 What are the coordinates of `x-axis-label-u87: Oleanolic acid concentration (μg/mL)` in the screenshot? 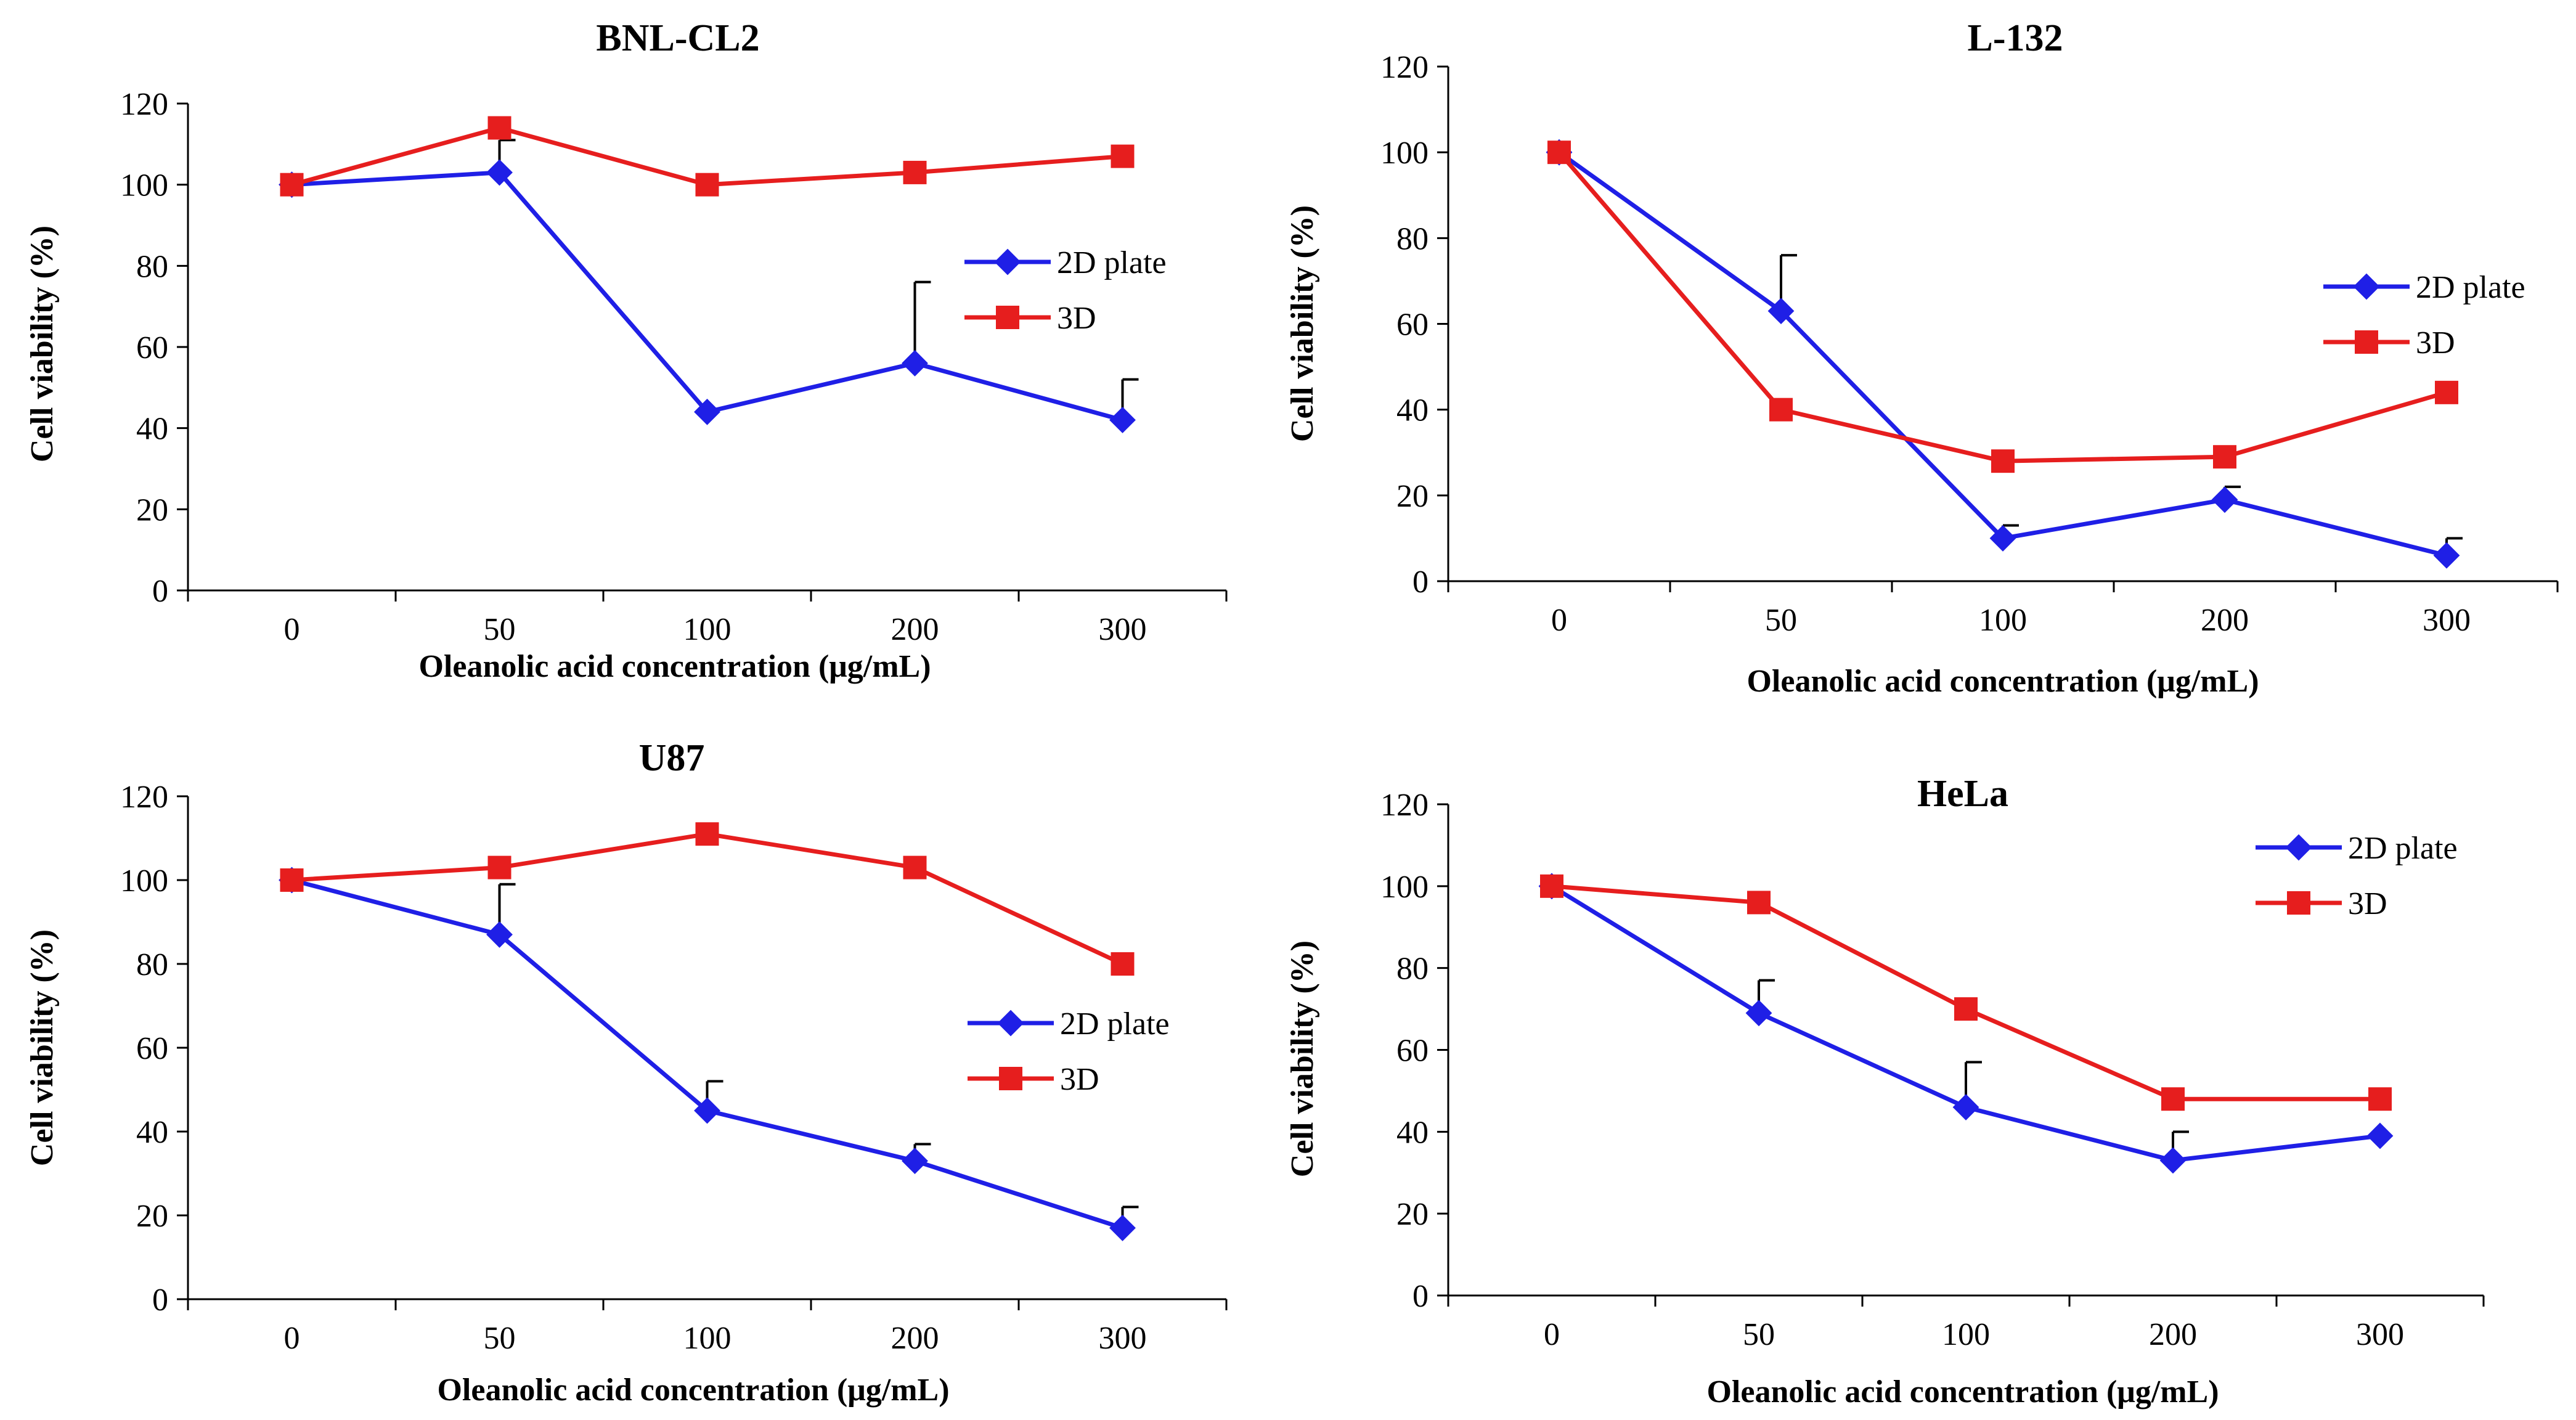 It's located at (693, 1390).